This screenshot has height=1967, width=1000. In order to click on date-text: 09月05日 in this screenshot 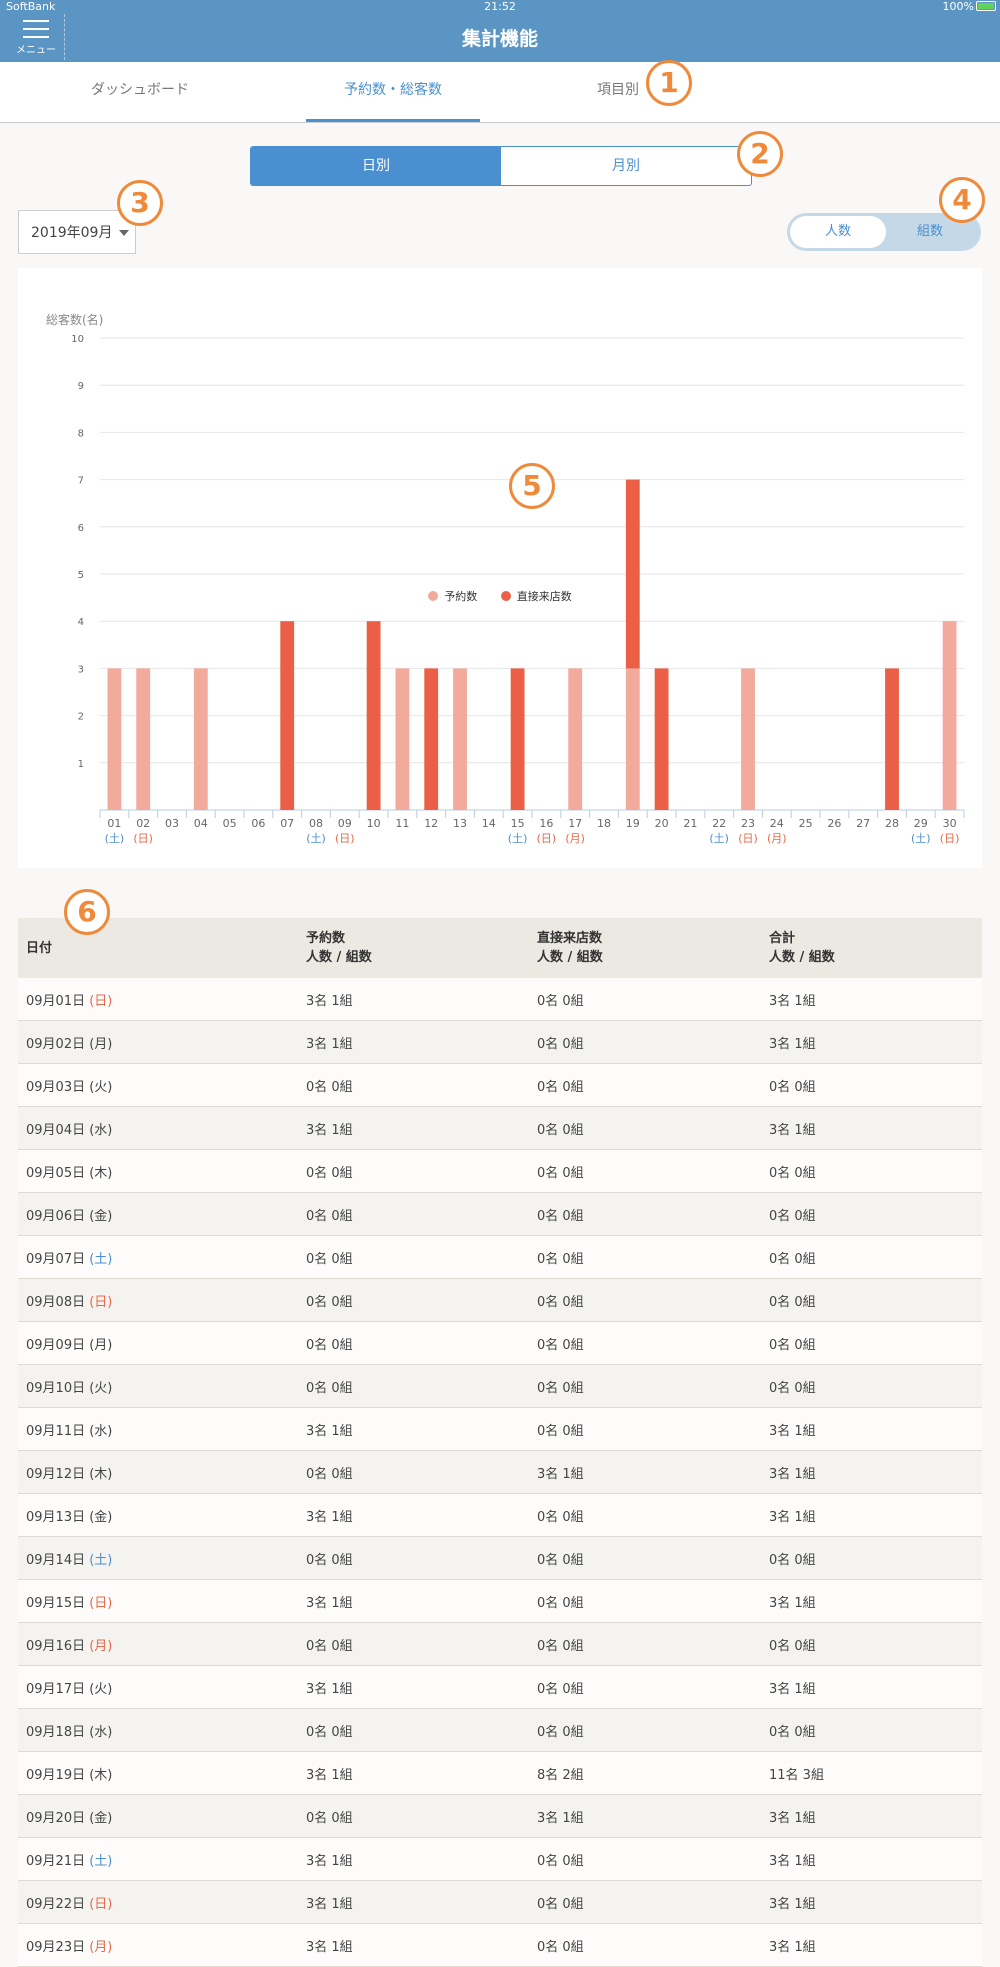, I will do `click(58, 1173)`.